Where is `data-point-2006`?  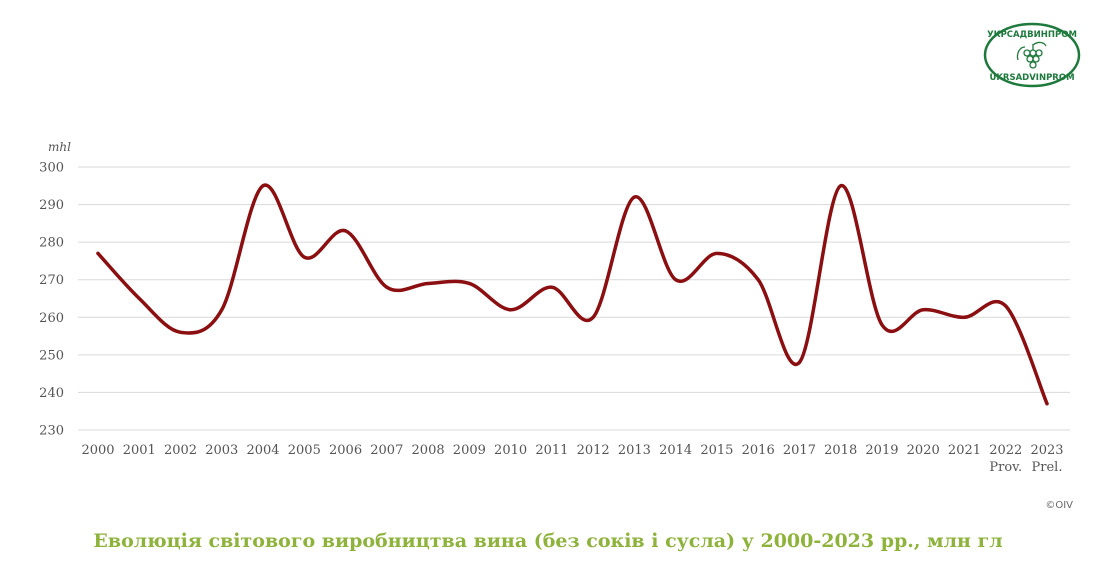
data-point-2006 is located at coordinates (345, 231).